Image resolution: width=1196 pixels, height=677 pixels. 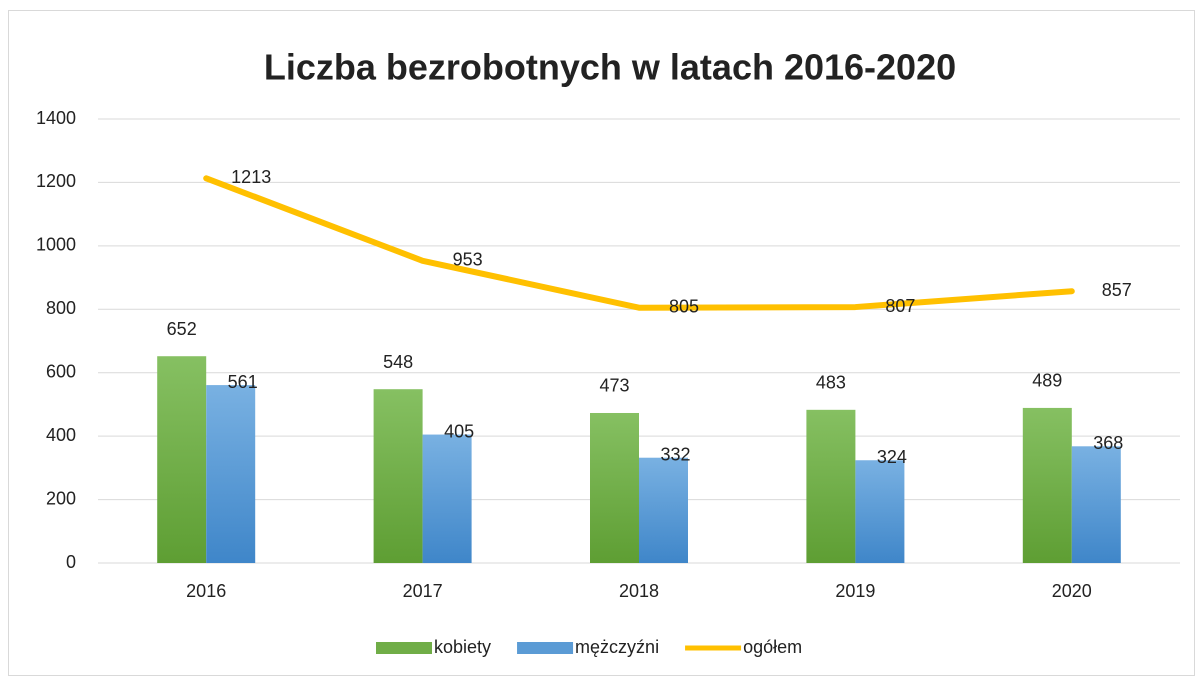 What do you see at coordinates (1108, 443) in the screenshot?
I see `data-label: 368` at bounding box center [1108, 443].